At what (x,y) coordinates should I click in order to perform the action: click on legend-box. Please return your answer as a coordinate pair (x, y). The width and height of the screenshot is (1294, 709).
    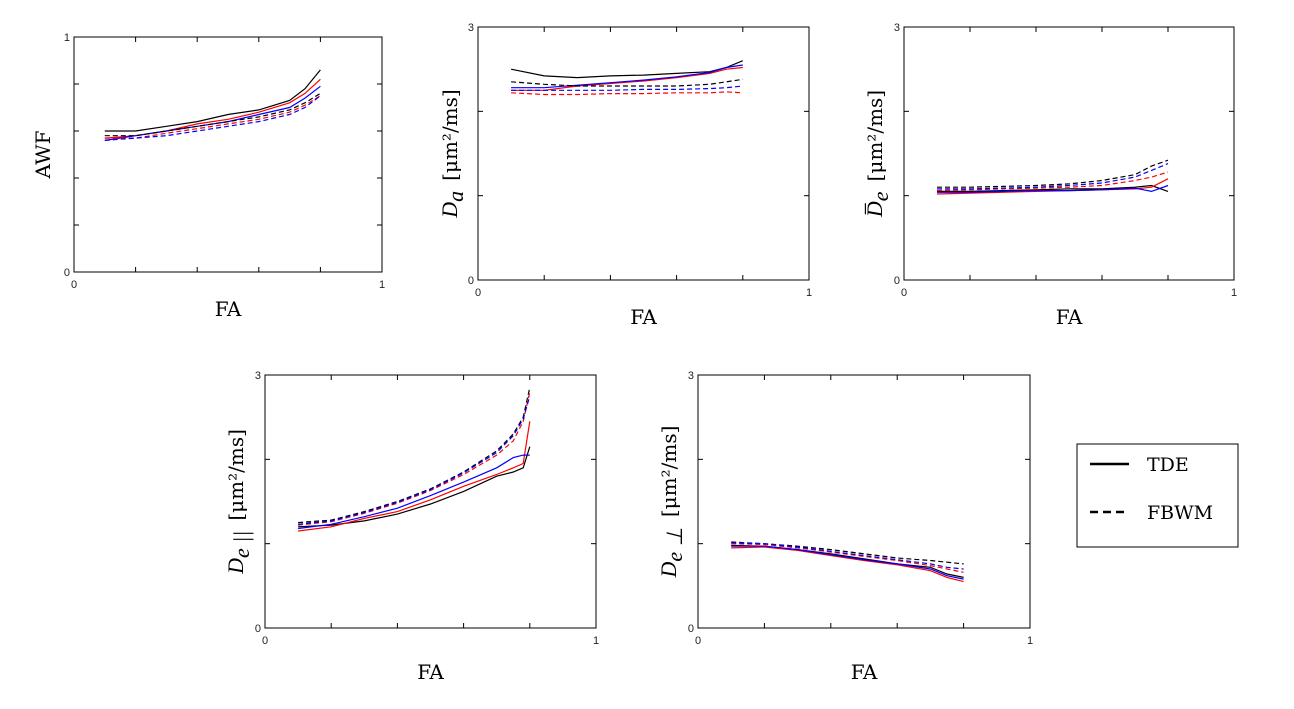
    Looking at the image, I should click on (1157, 495).